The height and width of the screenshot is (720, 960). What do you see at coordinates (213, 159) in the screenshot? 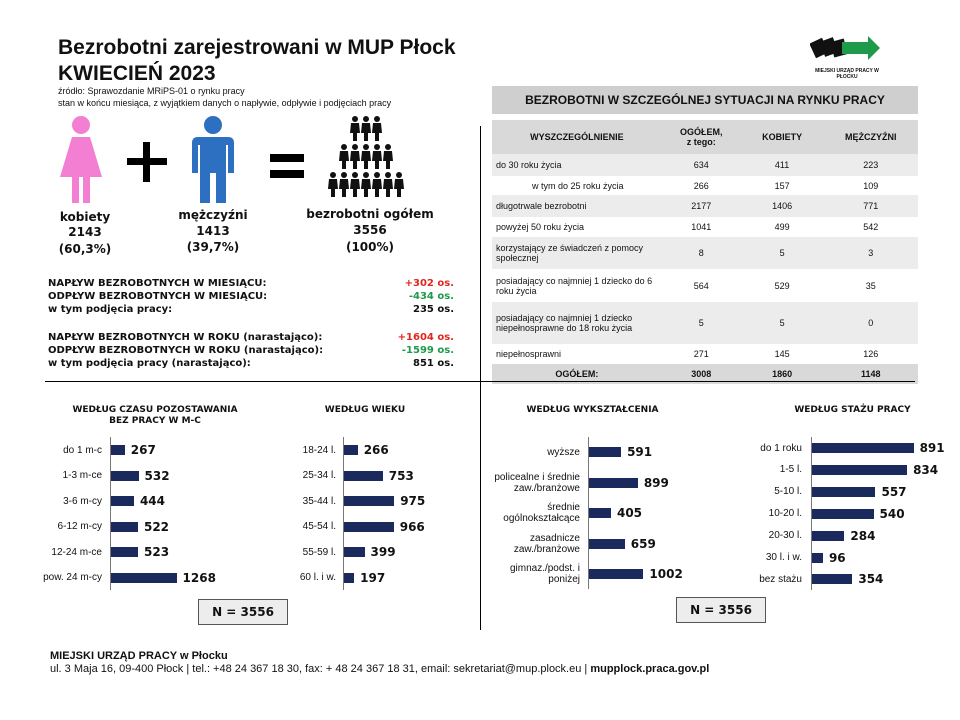
I see `man-icon` at bounding box center [213, 159].